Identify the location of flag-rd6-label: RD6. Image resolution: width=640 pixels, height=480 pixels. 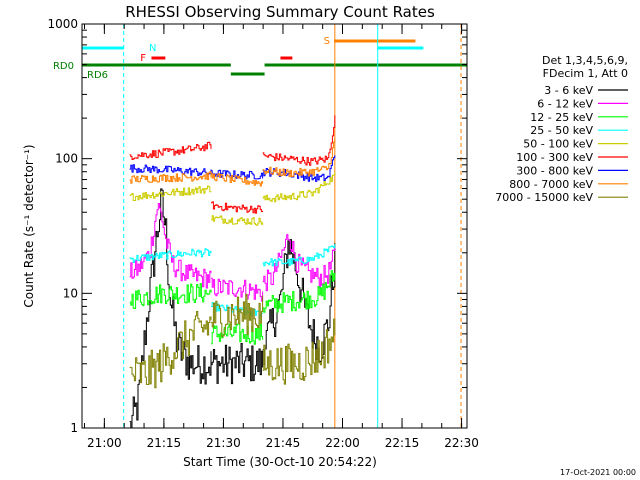
(97, 75).